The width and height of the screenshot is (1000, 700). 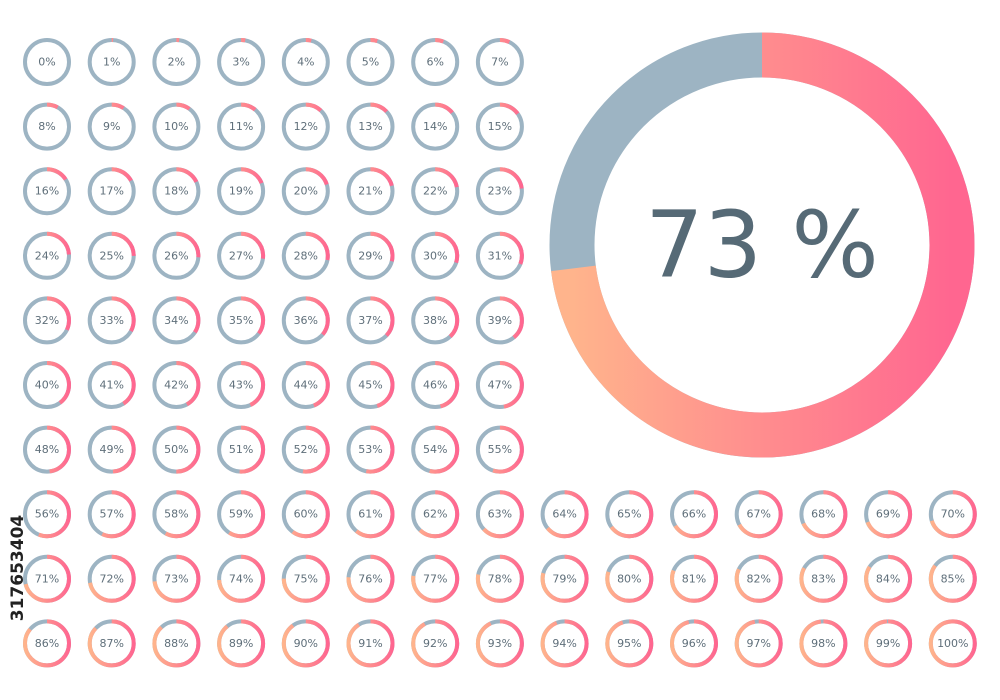 I want to click on ring-label: 14%, so click(x=435, y=126).